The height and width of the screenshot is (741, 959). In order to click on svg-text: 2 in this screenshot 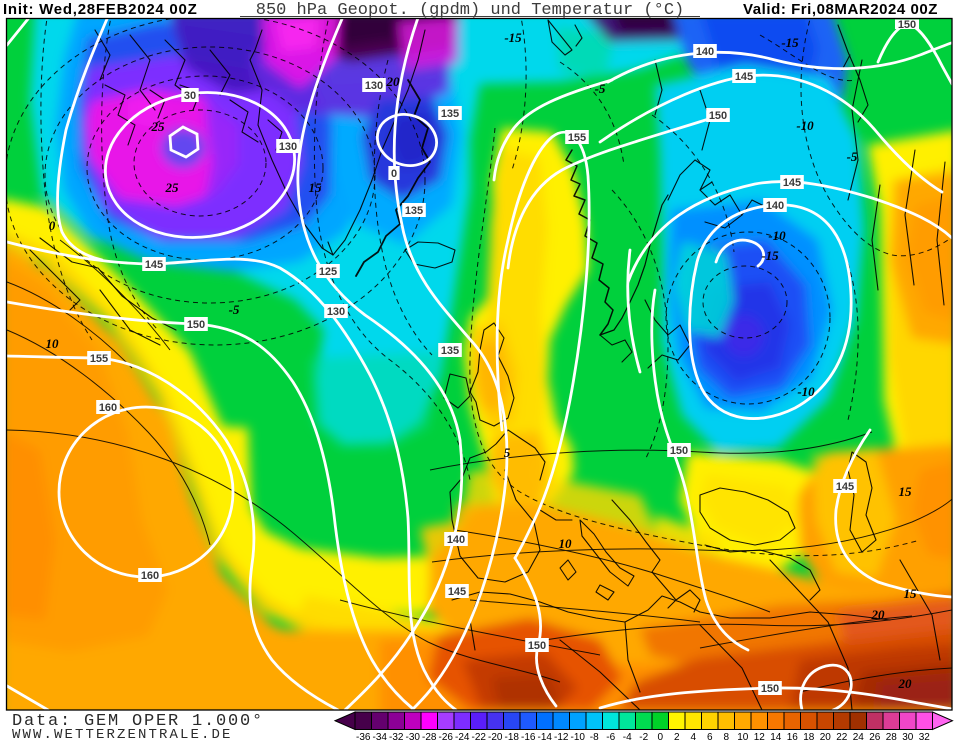, I will do `click(677, 736)`.